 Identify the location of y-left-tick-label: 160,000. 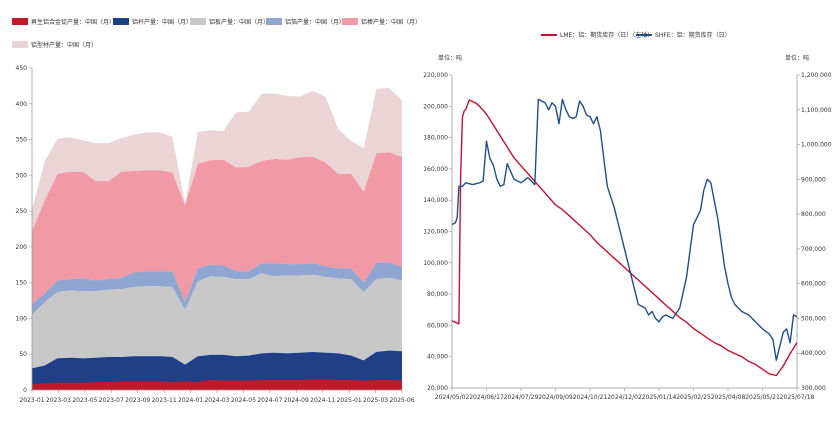
(435, 169).